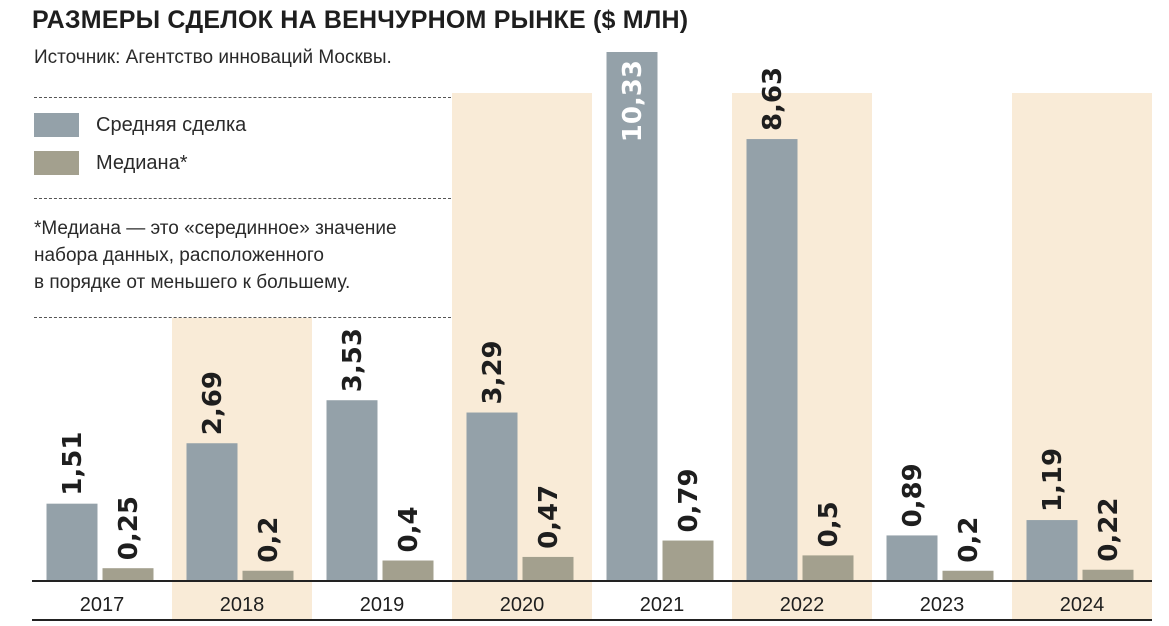 The width and height of the screenshot is (1169, 626). What do you see at coordinates (1082, 605) in the screenshot?
I see `x-tick-label-2024: 2024` at bounding box center [1082, 605].